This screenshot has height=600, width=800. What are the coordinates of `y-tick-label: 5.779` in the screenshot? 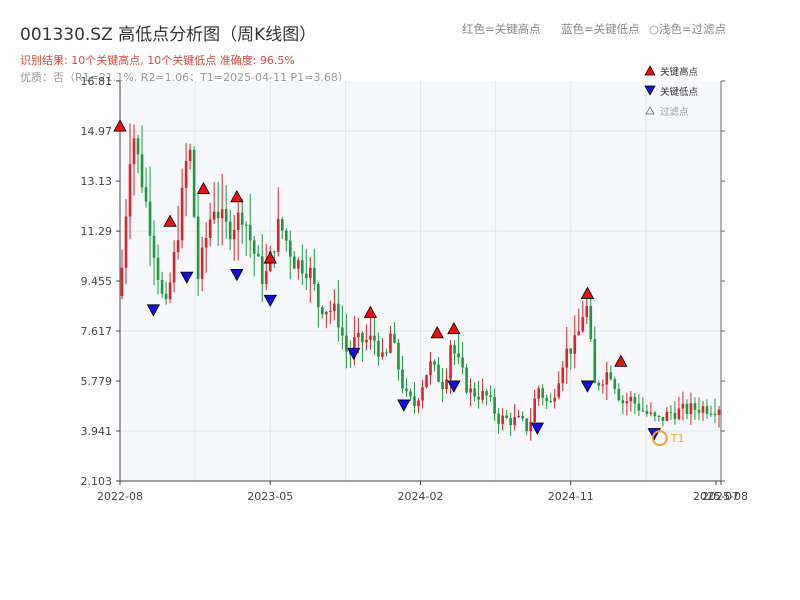 It's located at (97, 381).